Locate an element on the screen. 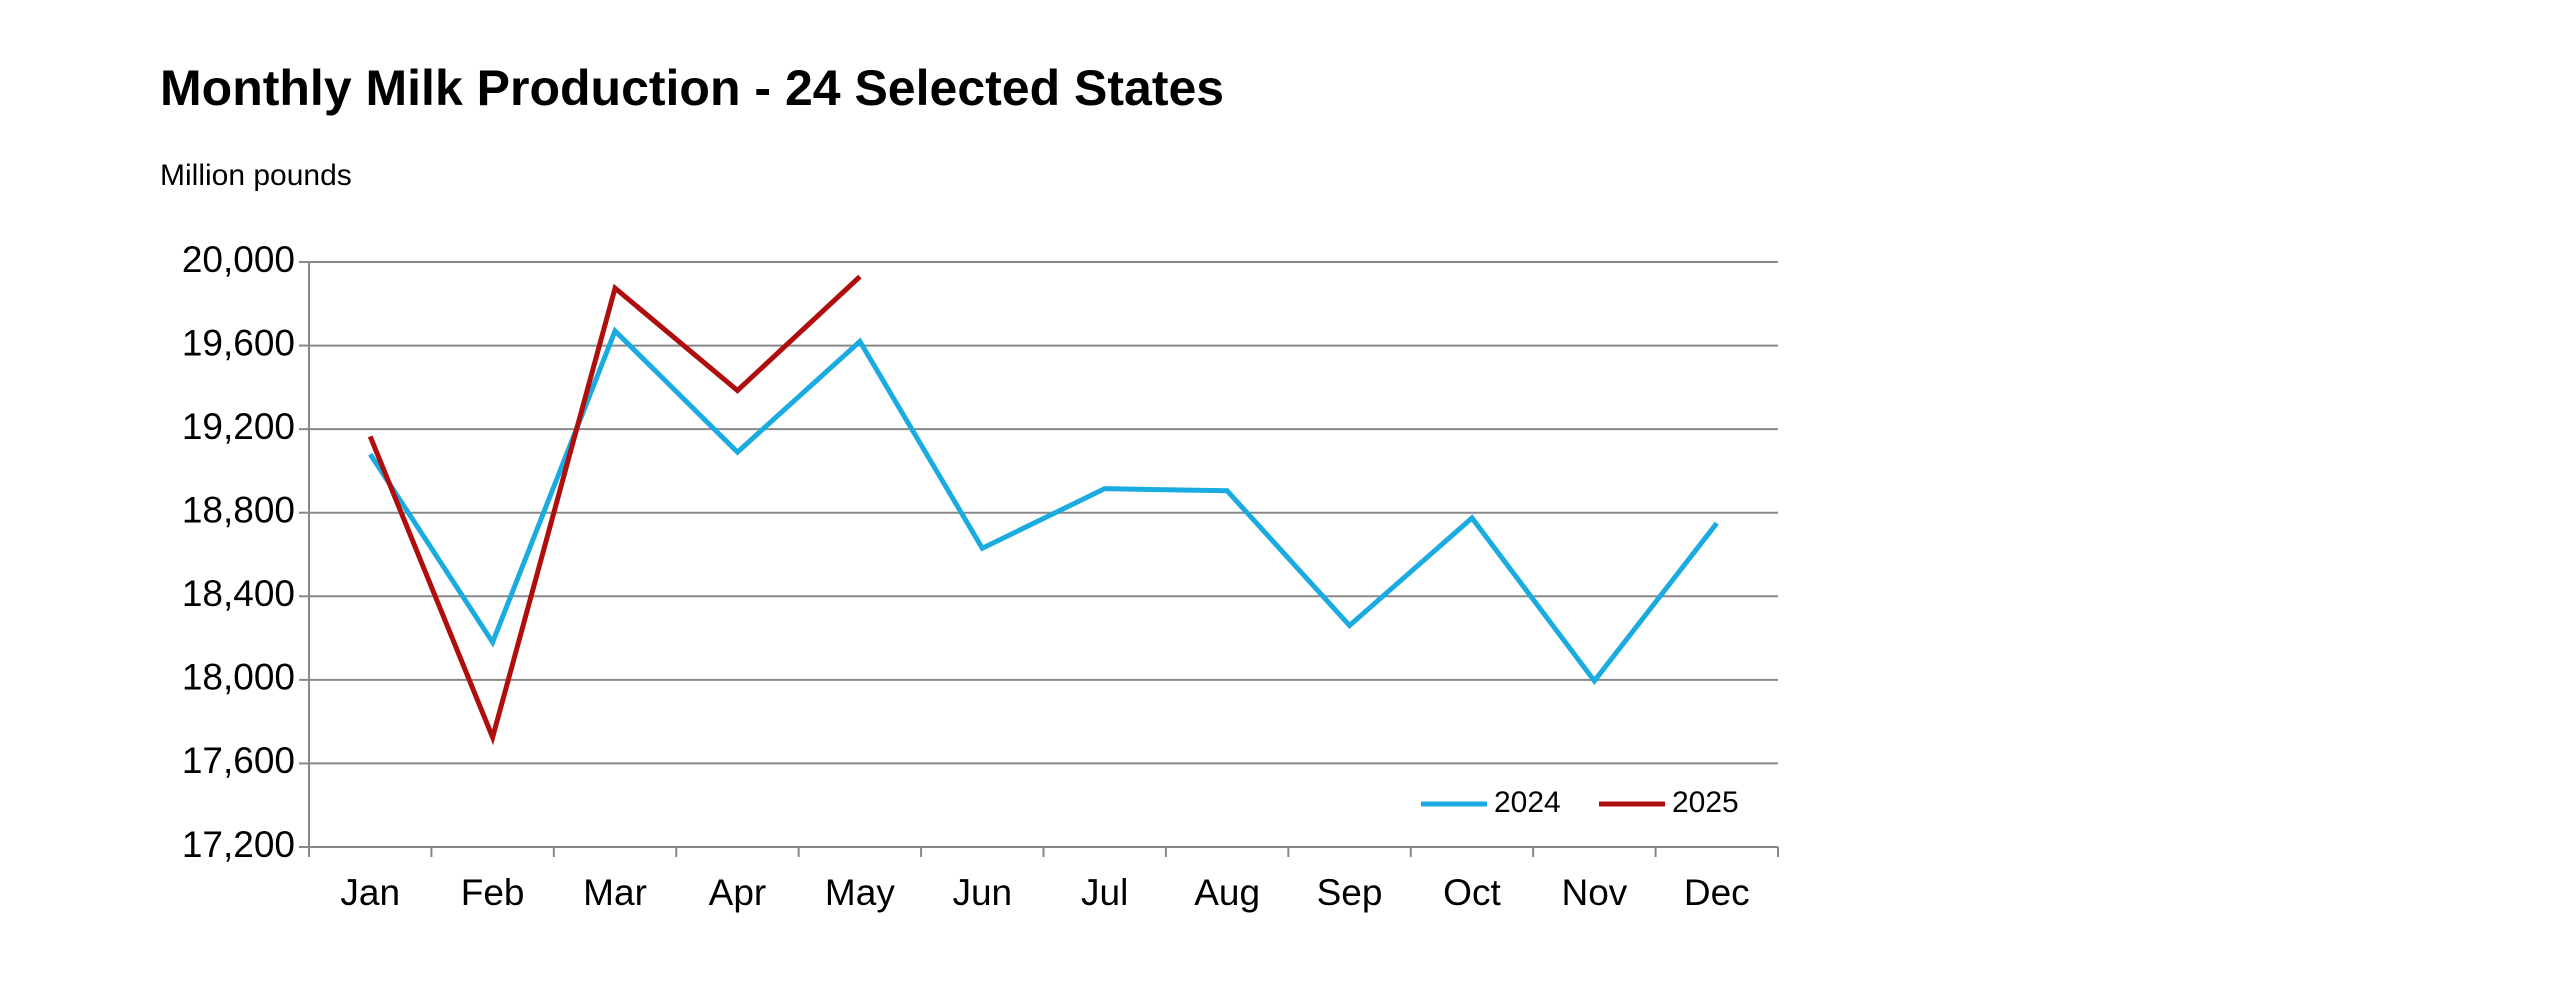 The width and height of the screenshot is (2550, 1003). y-tick-label: 17,600 is located at coordinates (238, 760).